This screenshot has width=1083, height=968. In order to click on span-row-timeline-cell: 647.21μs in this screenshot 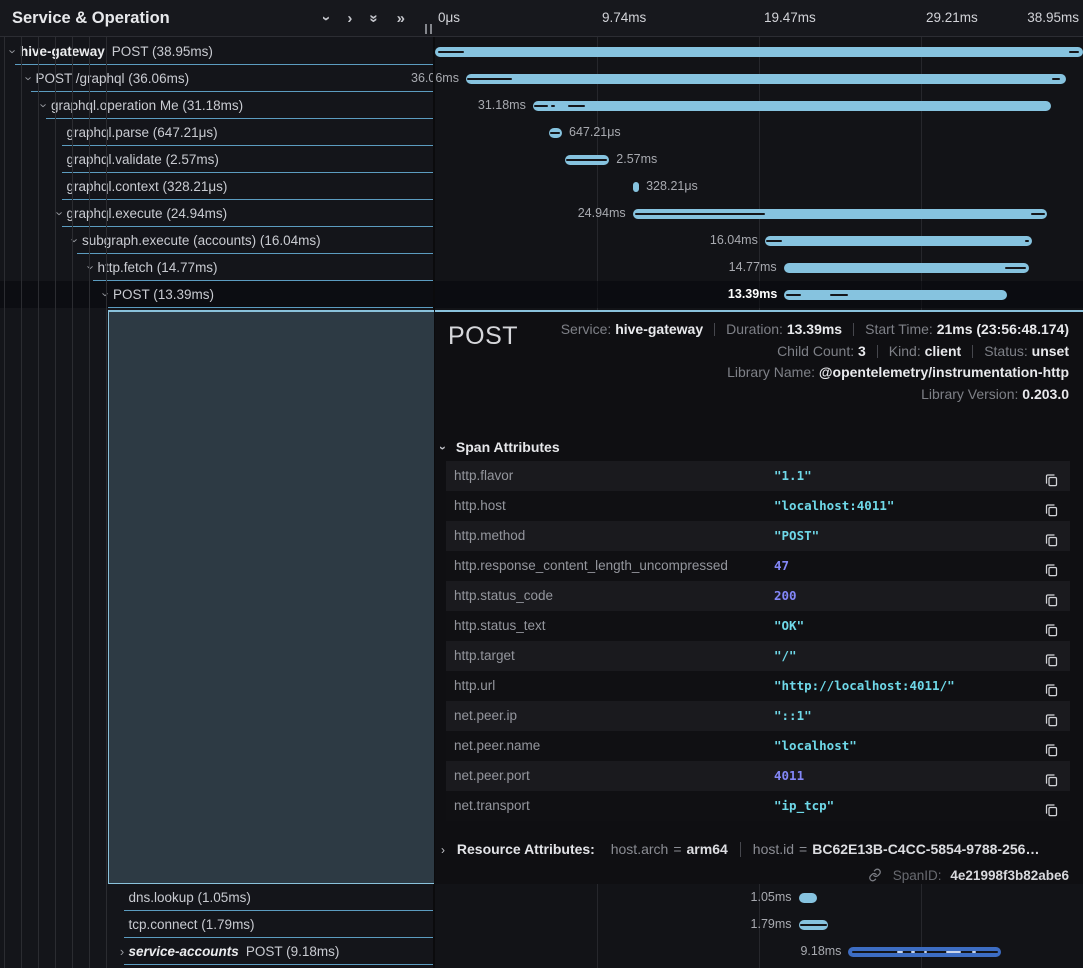, I will do `click(759, 132)`.